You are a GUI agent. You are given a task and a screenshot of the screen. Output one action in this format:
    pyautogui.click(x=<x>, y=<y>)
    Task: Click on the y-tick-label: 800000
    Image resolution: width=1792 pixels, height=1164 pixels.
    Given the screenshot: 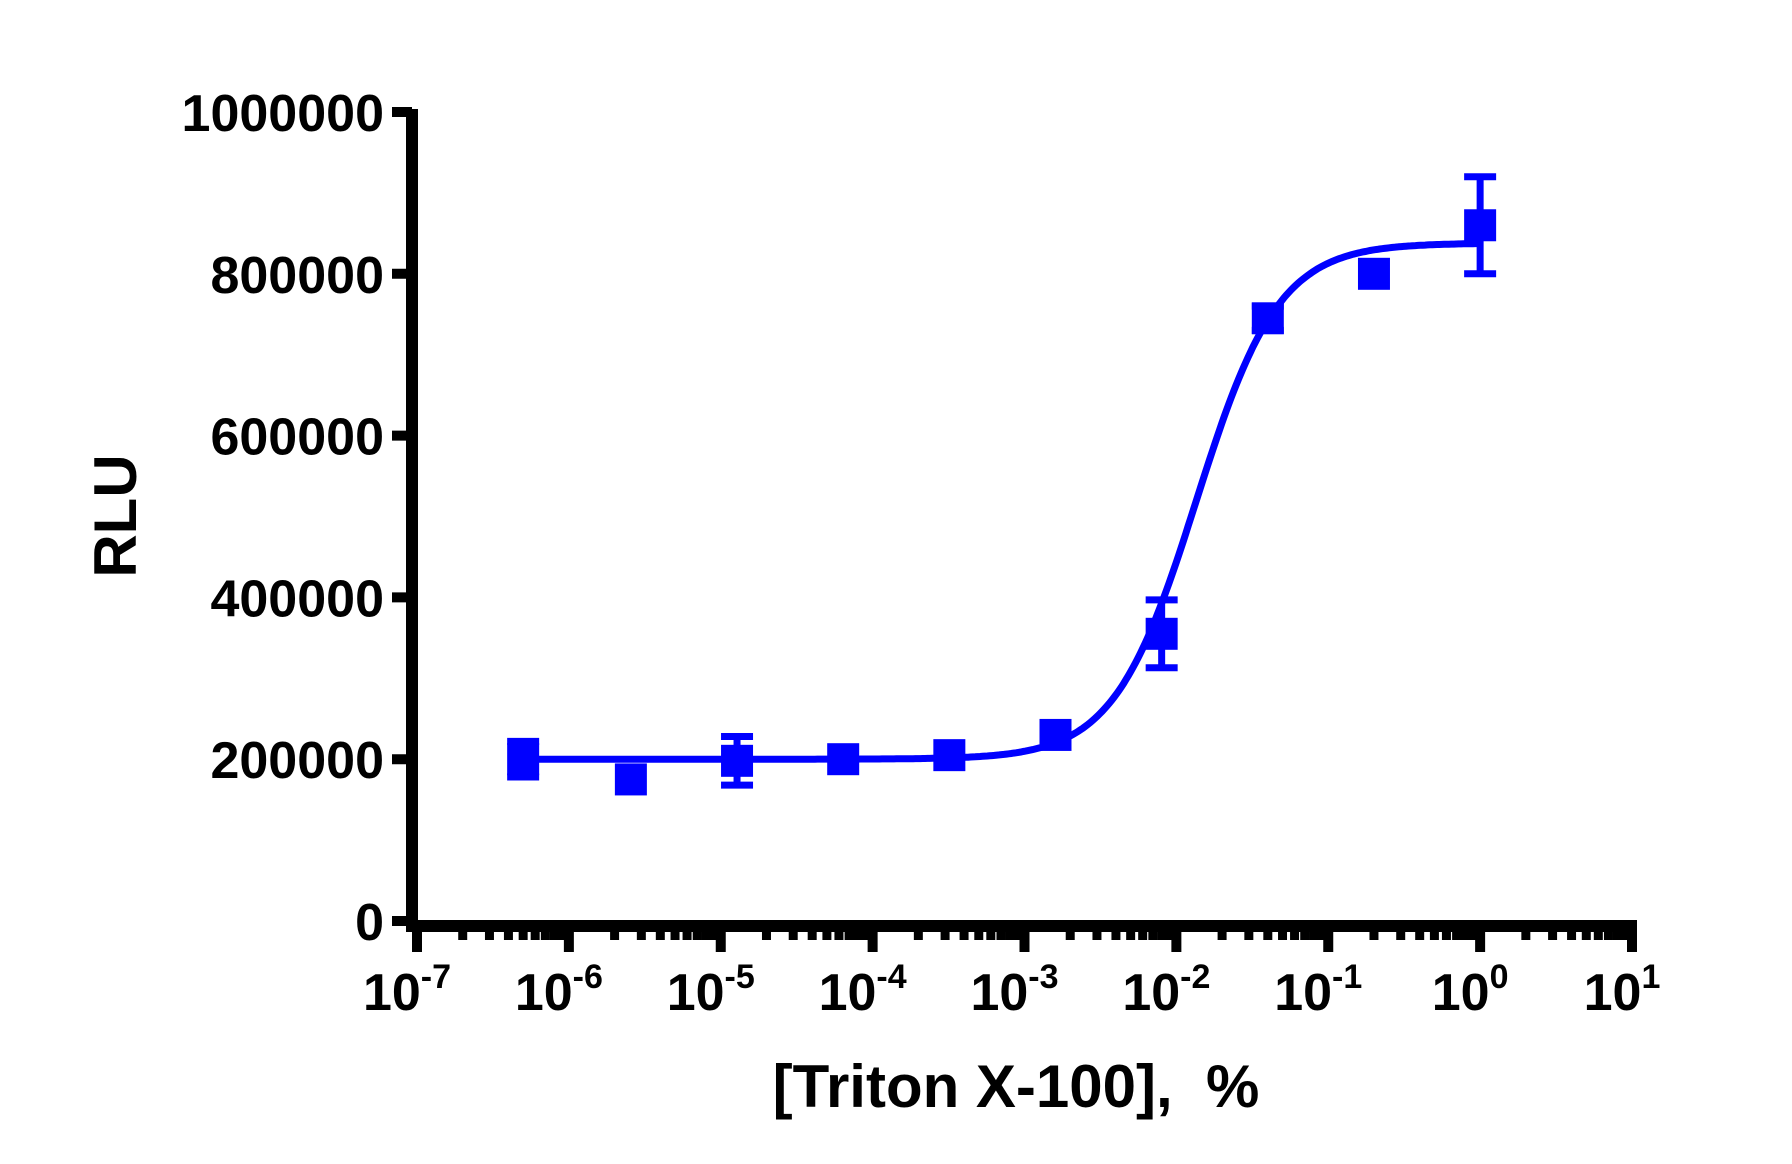 What is the action you would take?
    pyautogui.click(x=297, y=276)
    